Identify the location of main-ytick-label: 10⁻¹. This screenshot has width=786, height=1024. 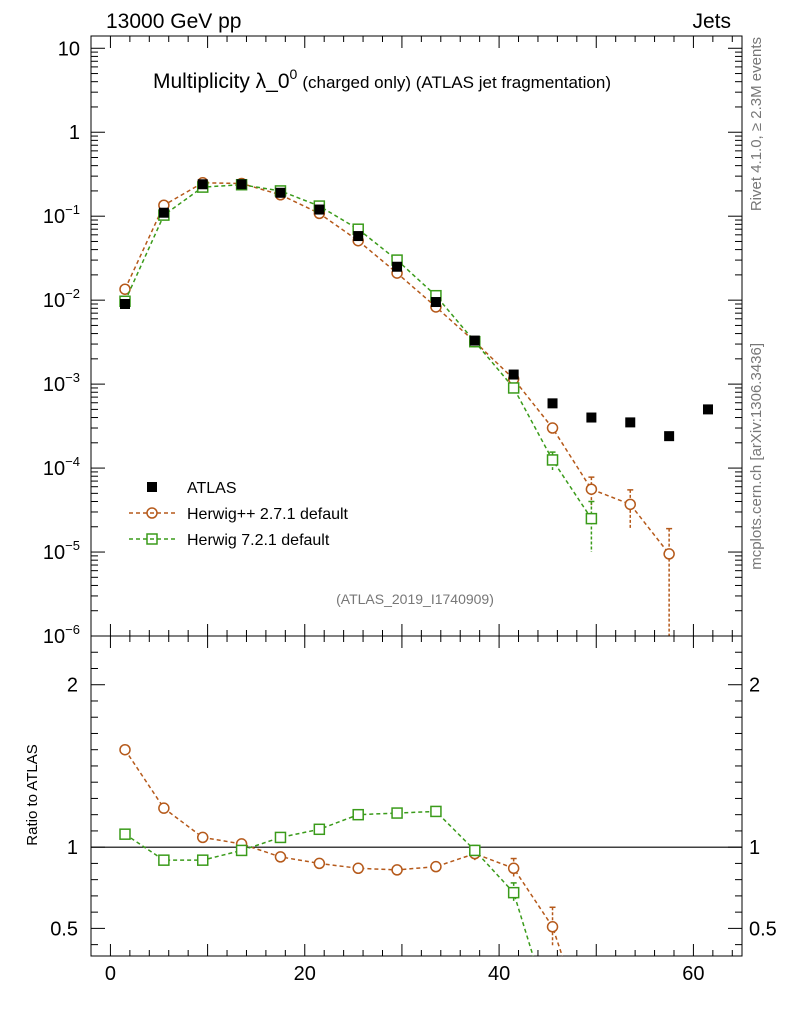
(61, 215).